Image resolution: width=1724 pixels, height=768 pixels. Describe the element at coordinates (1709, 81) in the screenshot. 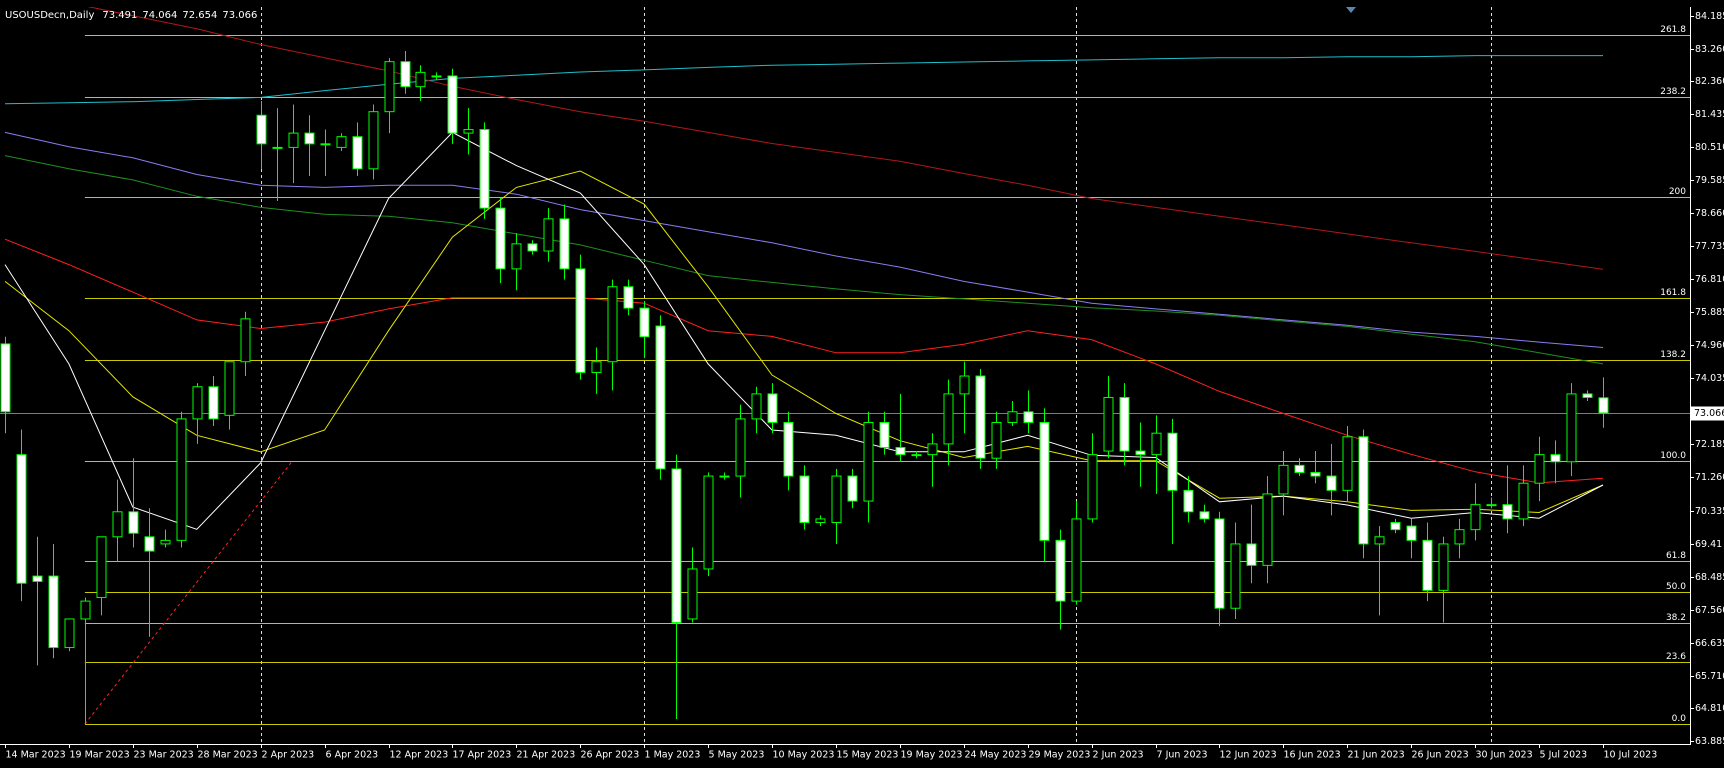

I see `y-tick-label: 82.360` at that location.